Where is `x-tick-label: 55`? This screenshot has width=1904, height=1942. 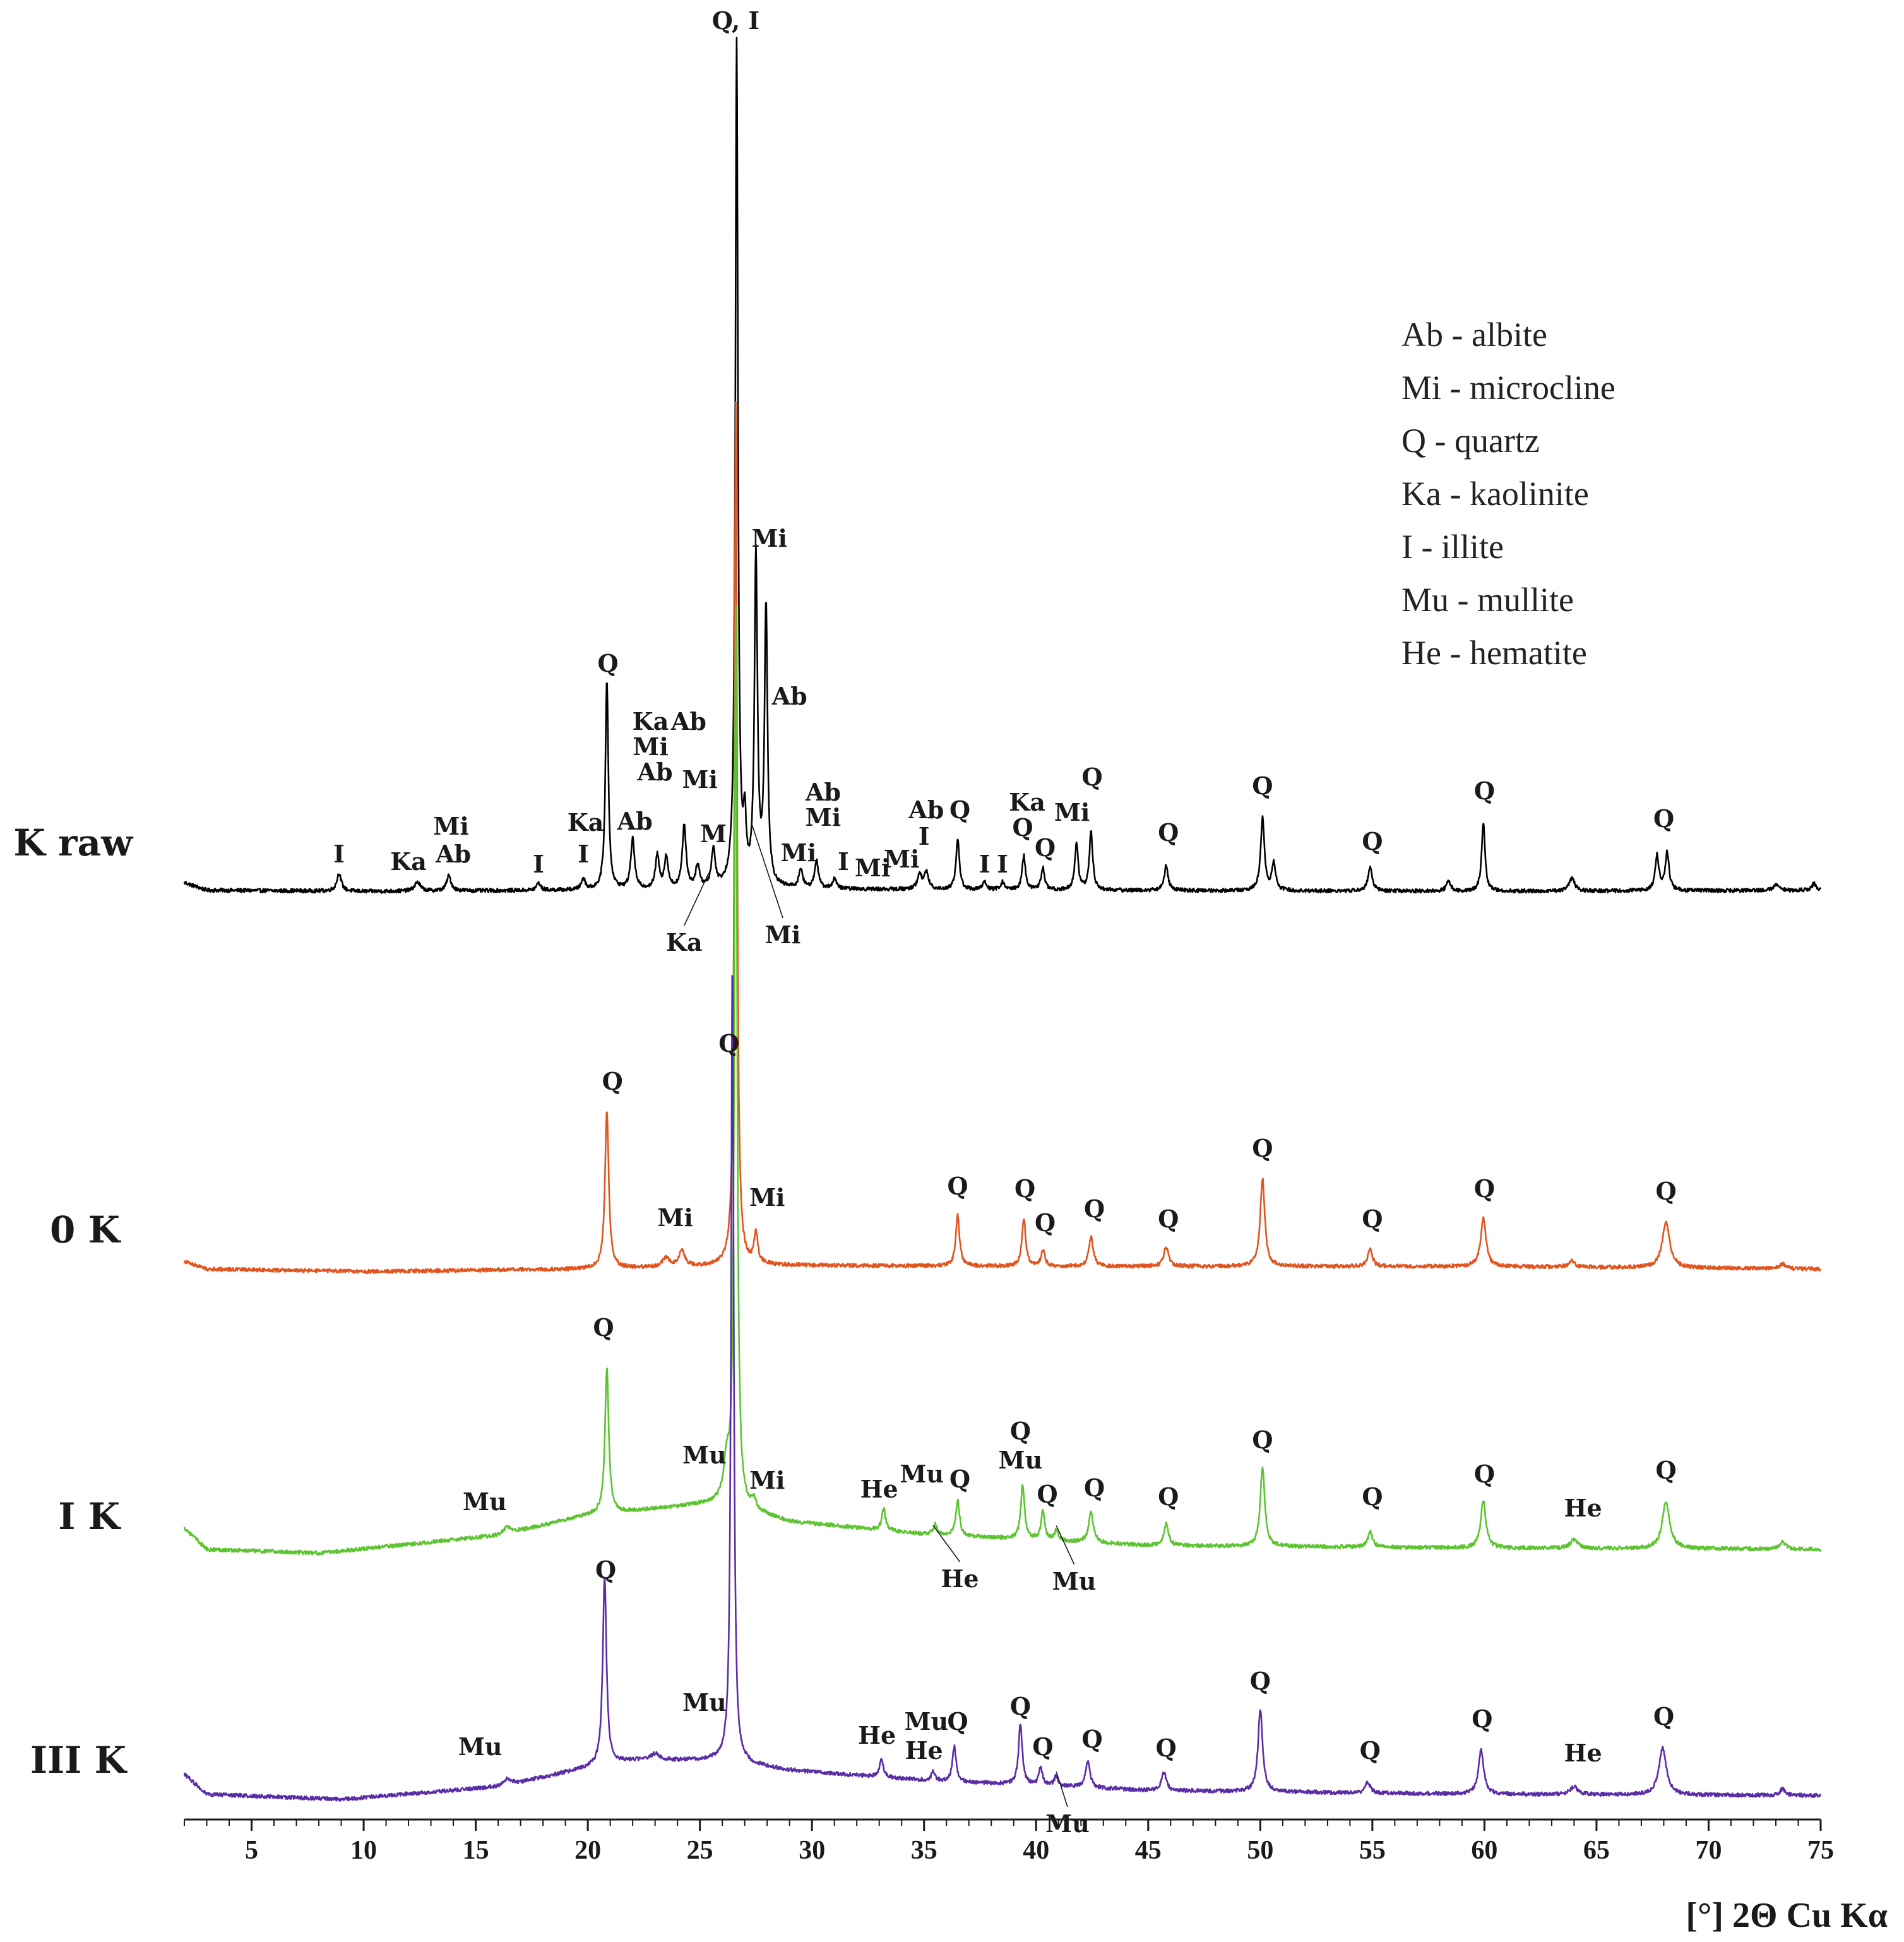
x-tick-label: 55 is located at coordinates (1372, 1850).